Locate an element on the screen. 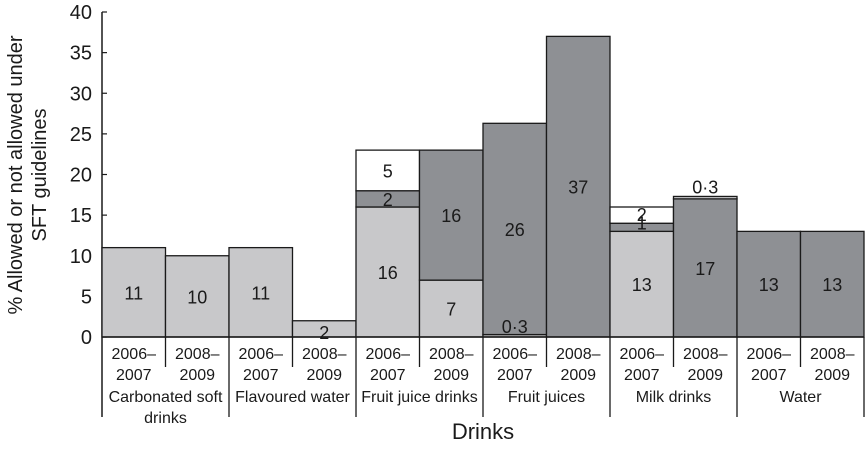 The height and width of the screenshot is (451, 866). x-axis-title: Drinks is located at coordinates (483, 431).